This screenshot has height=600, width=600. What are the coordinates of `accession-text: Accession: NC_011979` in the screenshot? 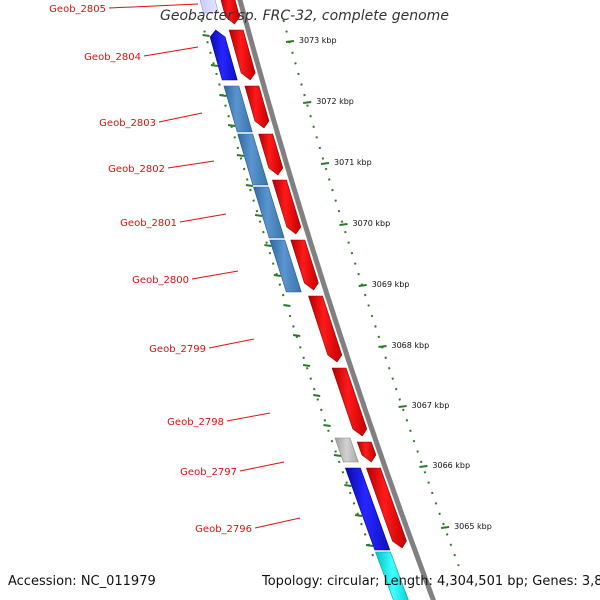 It's located at (82, 581).